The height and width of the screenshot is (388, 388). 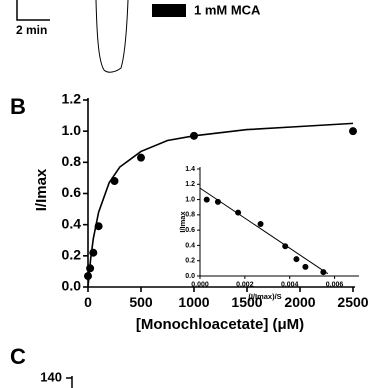 What do you see at coordinates (193, 302) in the screenshot?
I see `x-tick-label: 1000` at bounding box center [193, 302].